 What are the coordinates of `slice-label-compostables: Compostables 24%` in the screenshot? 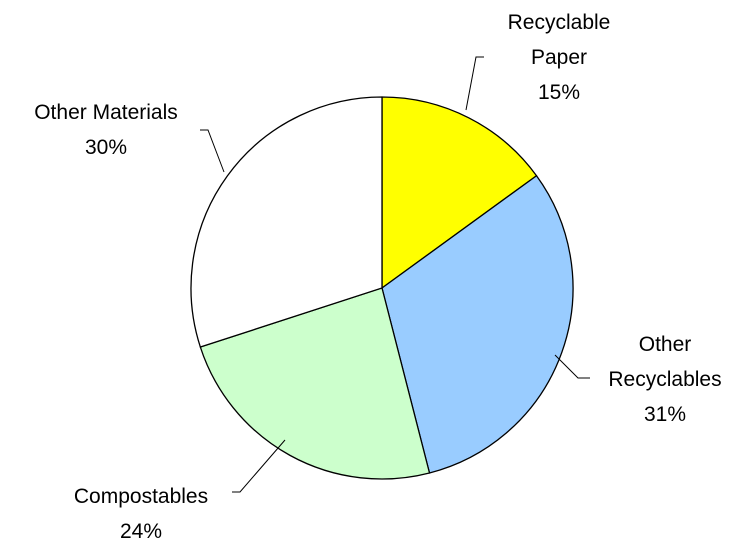 It's located at (141, 514).